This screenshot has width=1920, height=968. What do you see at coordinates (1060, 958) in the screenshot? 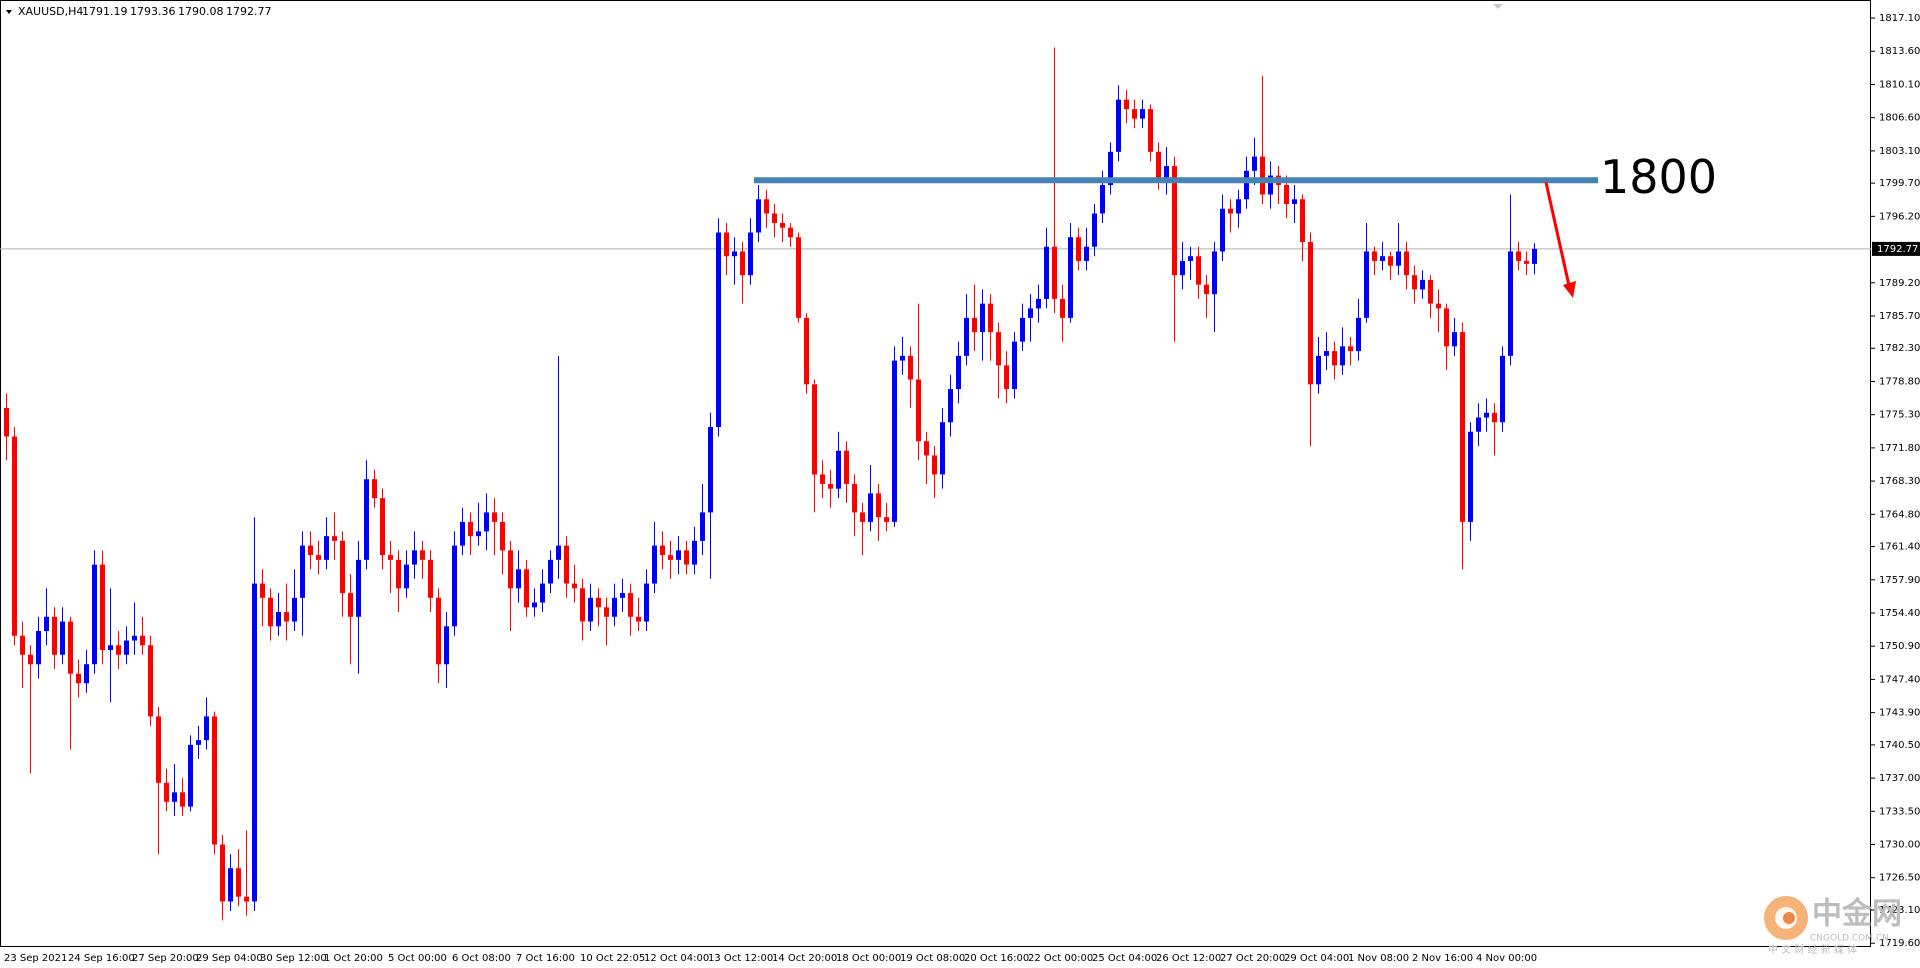
I see `x-tick-label: 22 Oct 00:00` at bounding box center [1060, 958].